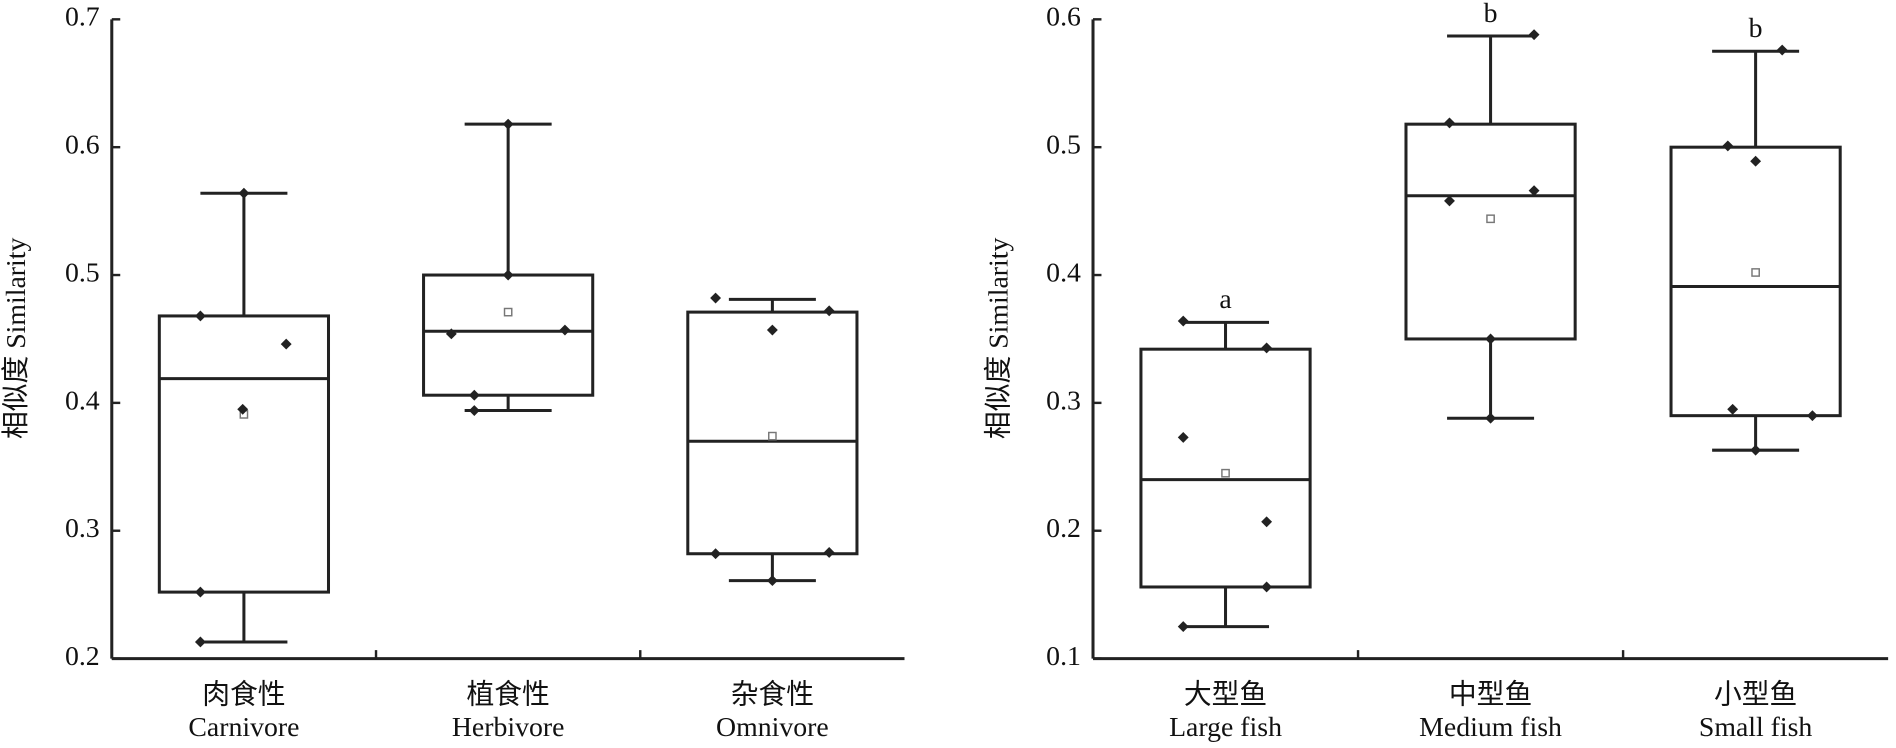 The width and height of the screenshot is (1896, 748). What do you see at coordinates (1225, 695) in the screenshot?
I see `x-tick-label: 大型鱼` at bounding box center [1225, 695].